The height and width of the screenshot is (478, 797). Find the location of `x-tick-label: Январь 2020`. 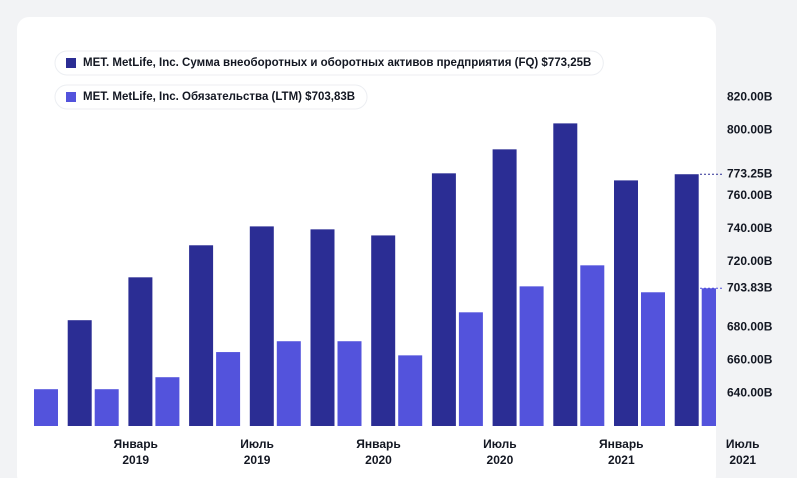

x-tick-label: Январь 2020 is located at coordinates (378, 452).